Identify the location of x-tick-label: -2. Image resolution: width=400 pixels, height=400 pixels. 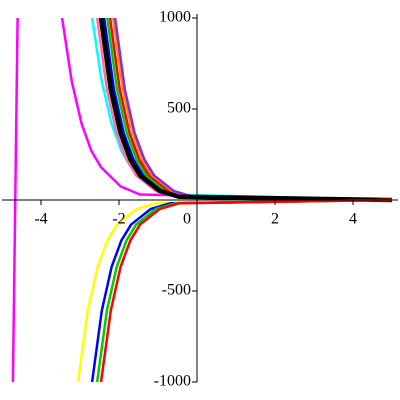
(118, 219).